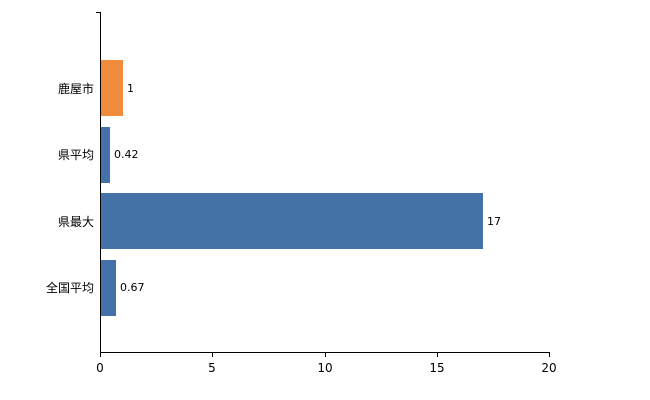 The height and width of the screenshot is (400, 650). What do you see at coordinates (325, 368) in the screenshot?
I see `x-tick-label: 10` at bounding box center [325, 368].